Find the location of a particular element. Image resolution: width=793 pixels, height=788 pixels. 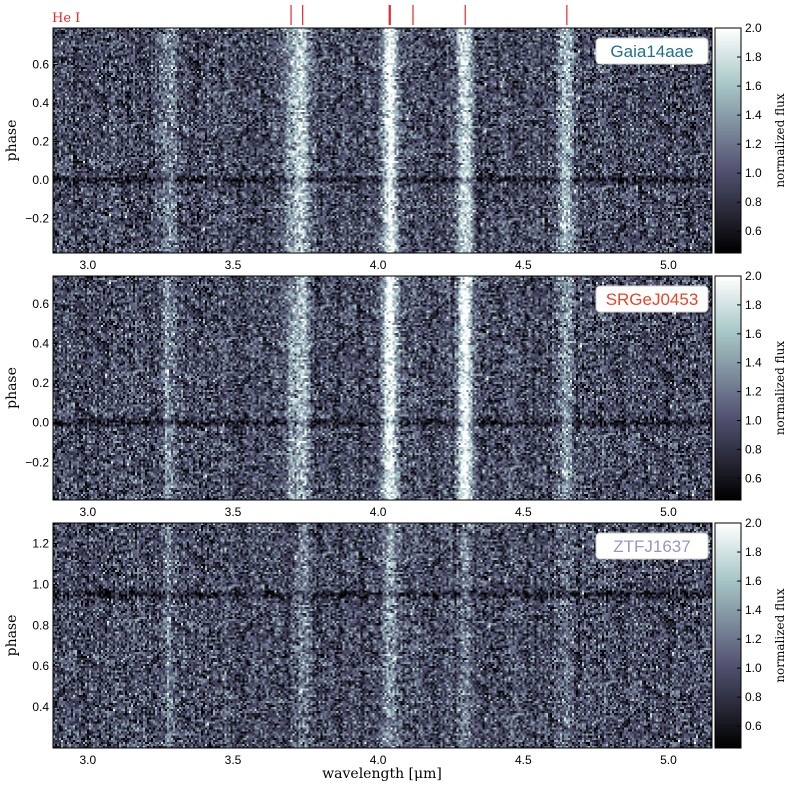

object-label: SRGeJ0453 is located at coordinates (652, 299).